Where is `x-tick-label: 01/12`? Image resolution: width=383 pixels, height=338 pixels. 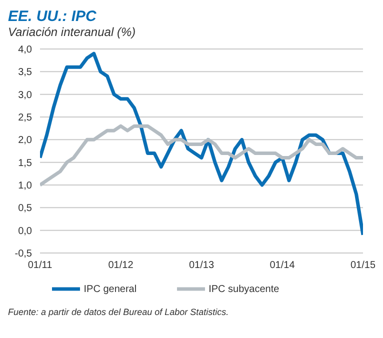 x-tick-label: 01/12 is located at coordinates (121, 266).